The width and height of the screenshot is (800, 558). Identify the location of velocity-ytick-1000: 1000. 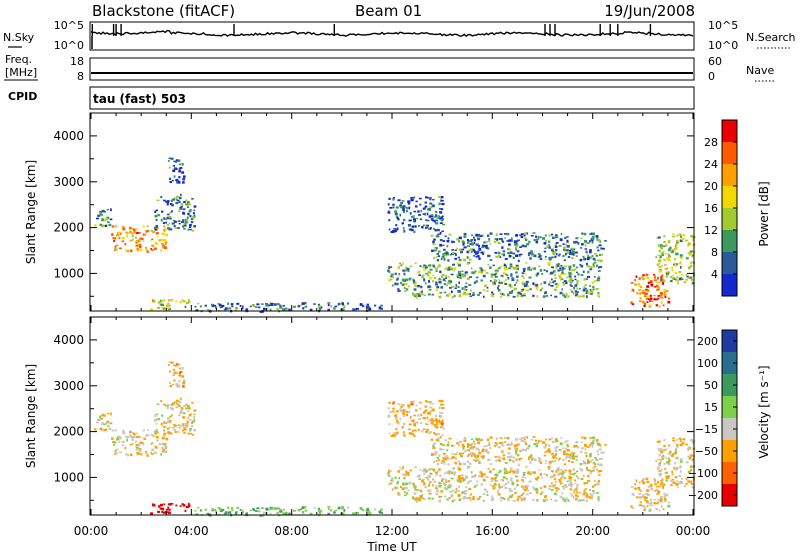
(68, 477).